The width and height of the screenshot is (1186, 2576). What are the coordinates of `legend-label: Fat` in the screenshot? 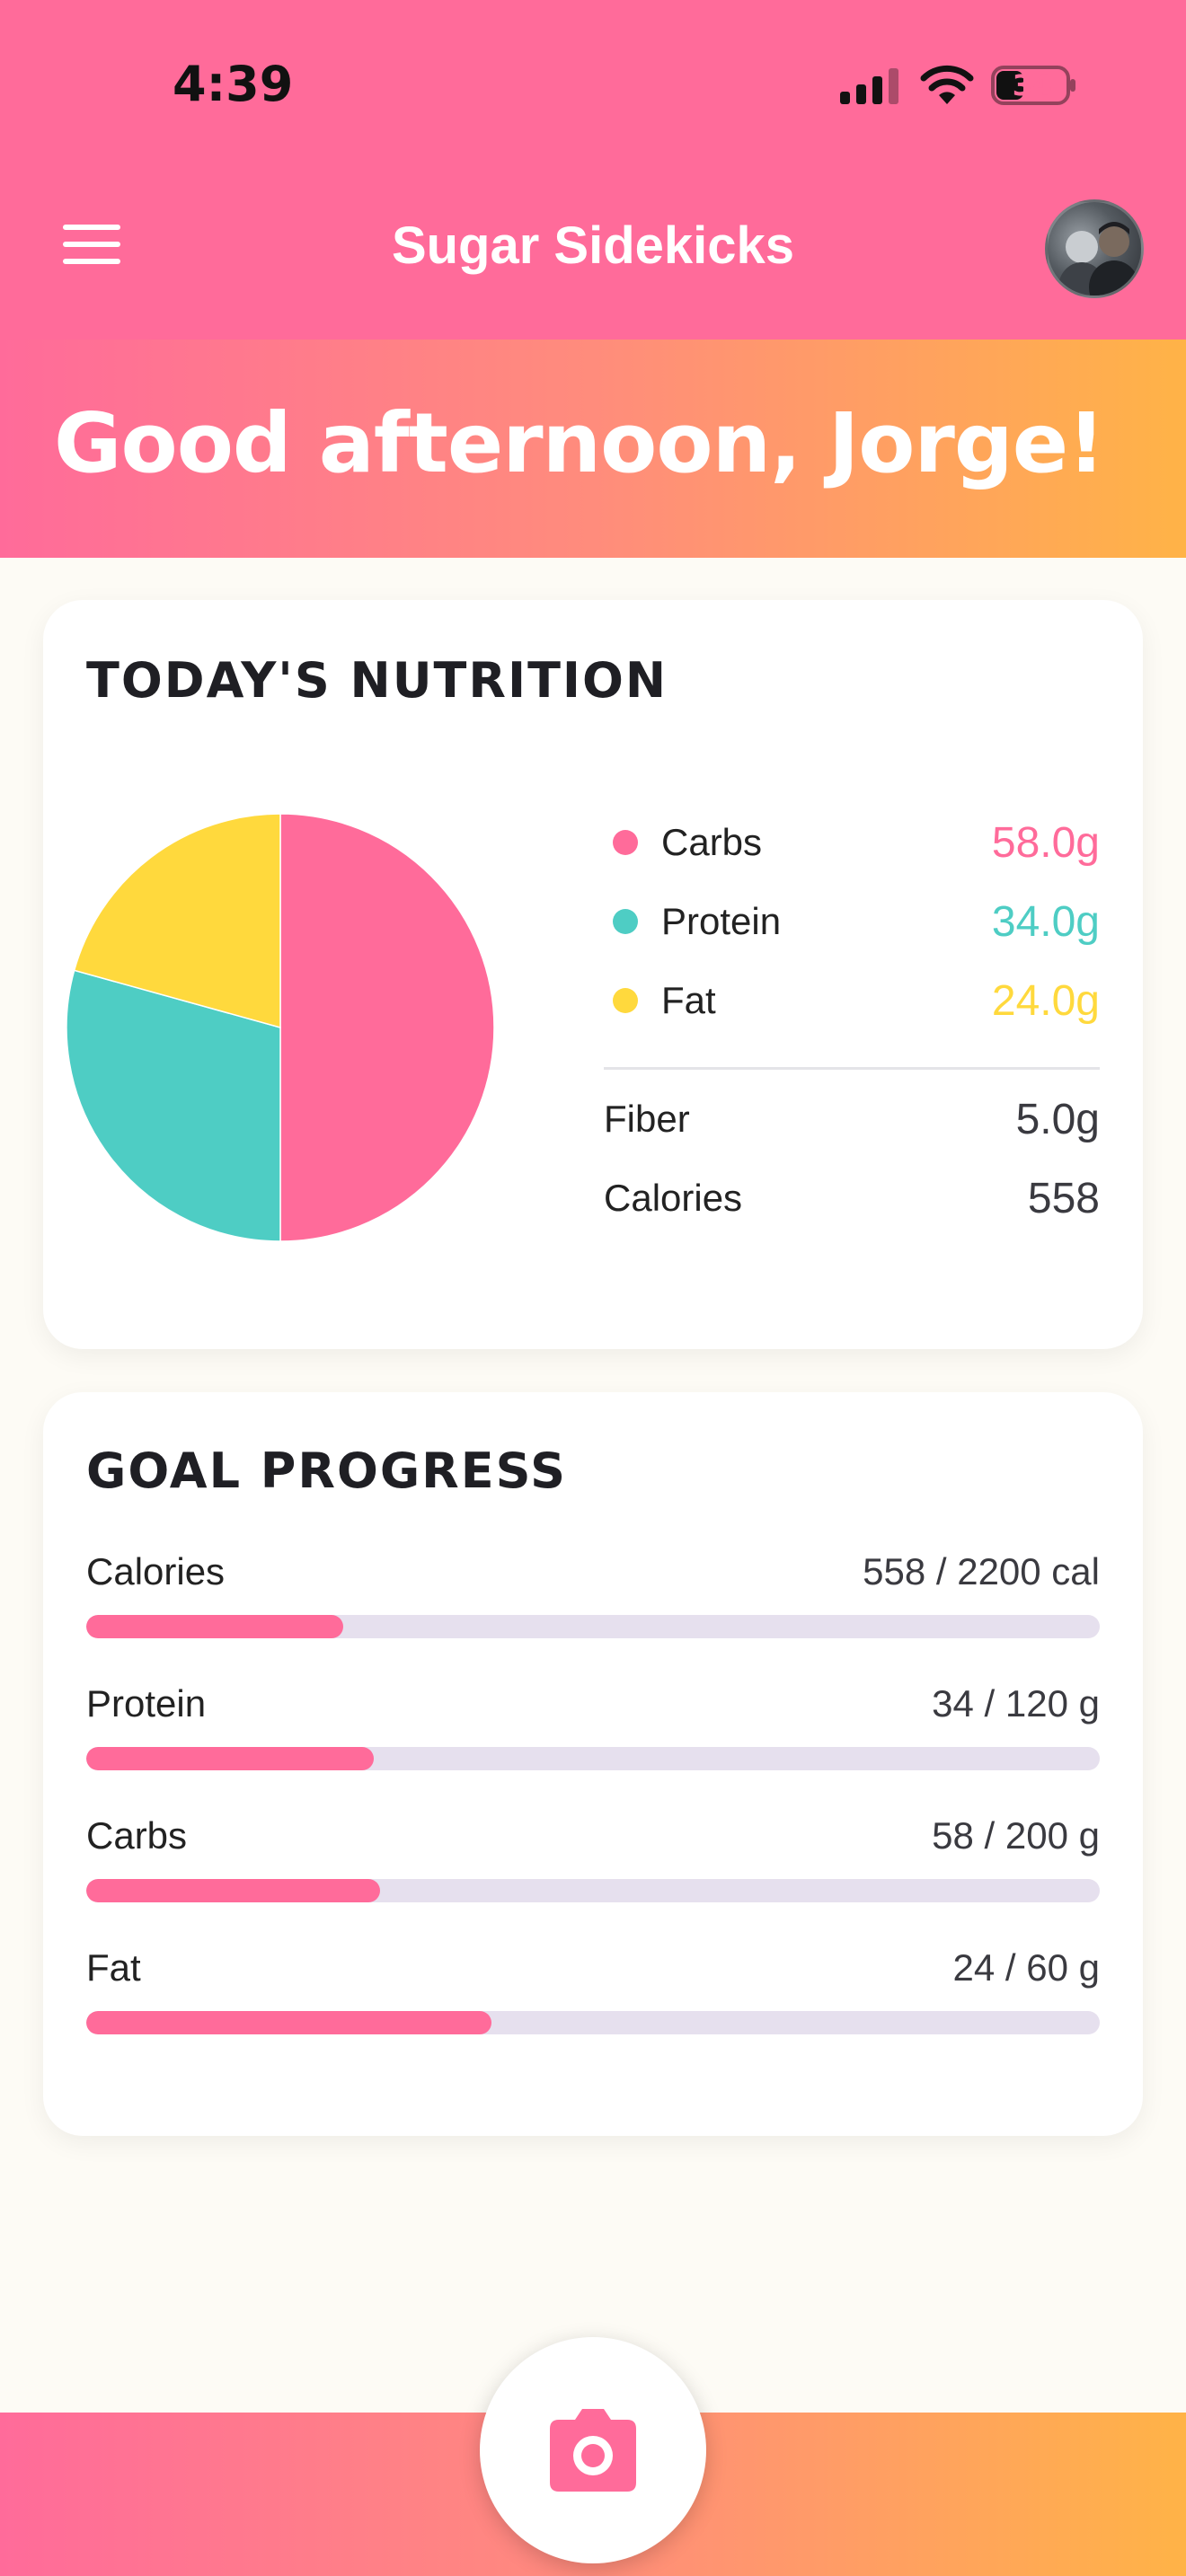 It's located at (688, 1000).